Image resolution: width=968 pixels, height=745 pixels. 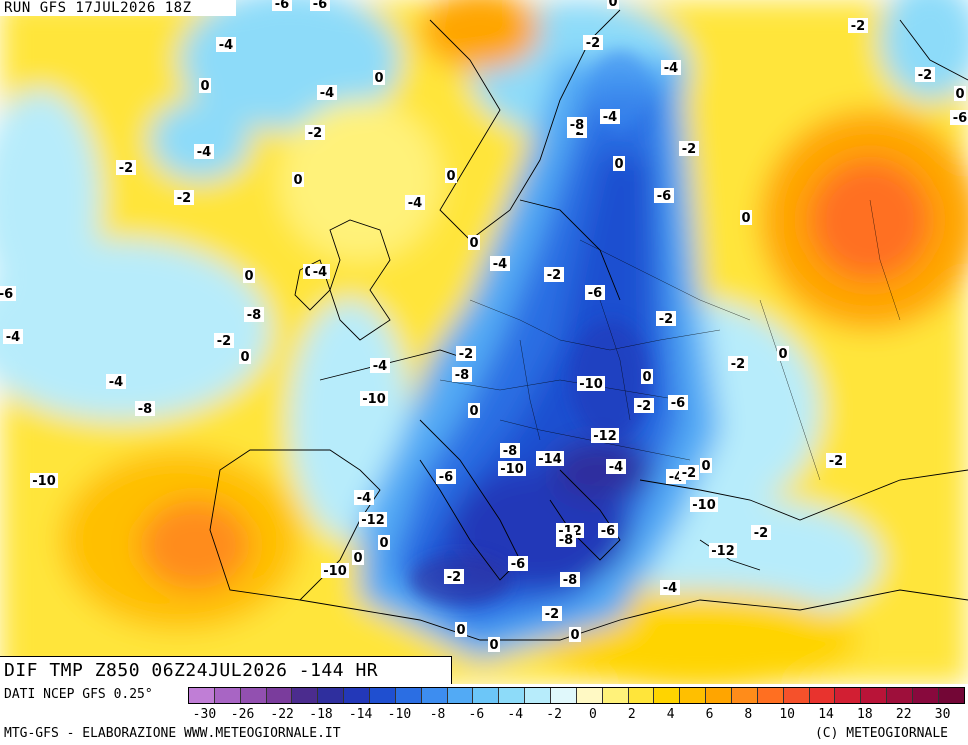 I want to click on tick-label: -30, so click(x=204, y=714).